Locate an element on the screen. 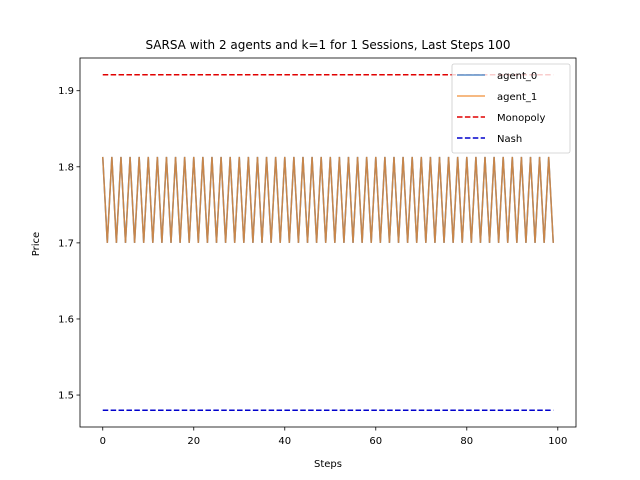  x-tick-label: 20 is located at coordinates (193, 441).